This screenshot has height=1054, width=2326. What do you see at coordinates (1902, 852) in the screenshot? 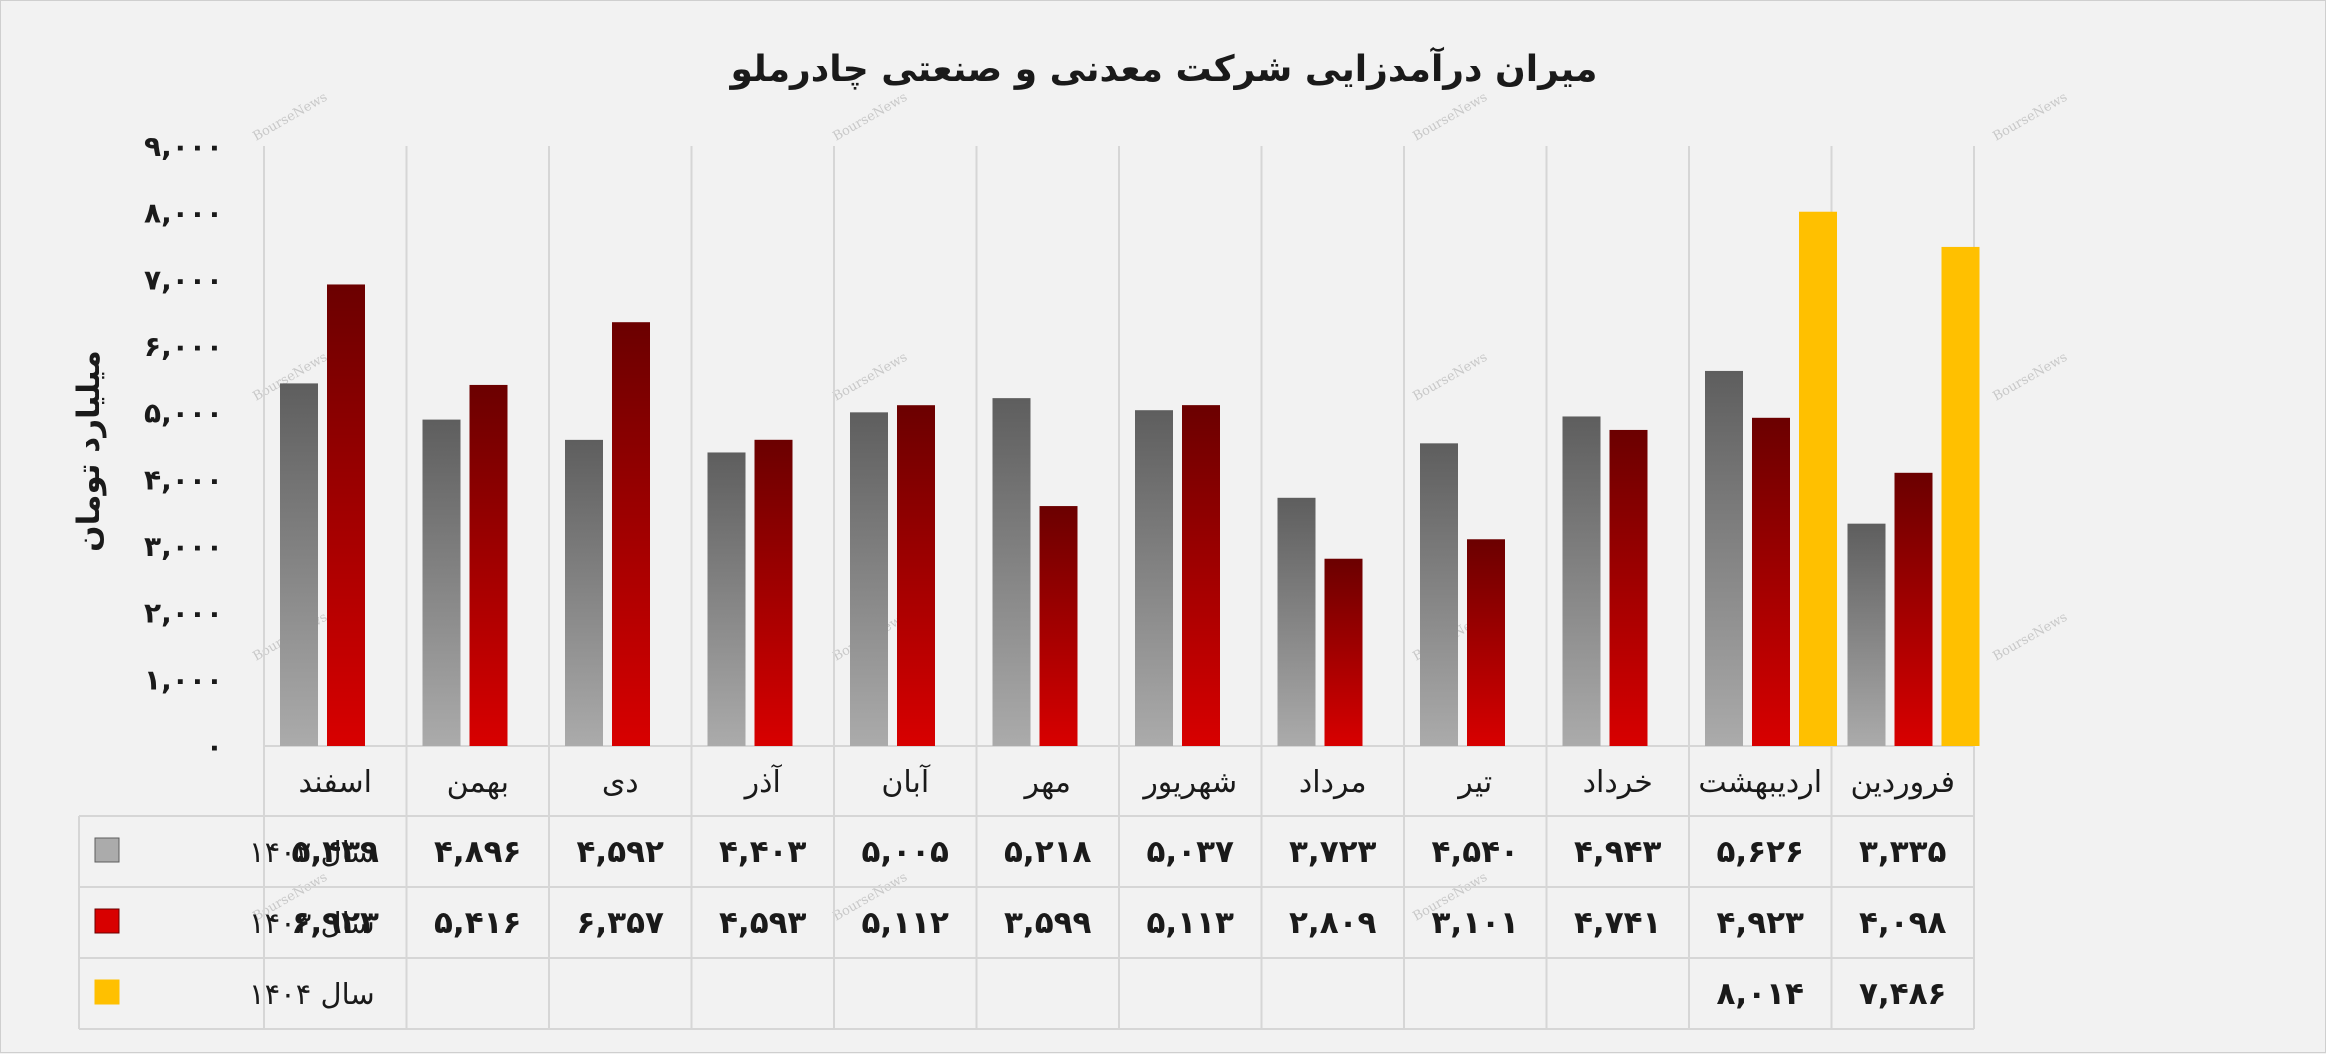
I see `table-cell-value: ۳,۳۳۵` at bounding box center [1902, 852].